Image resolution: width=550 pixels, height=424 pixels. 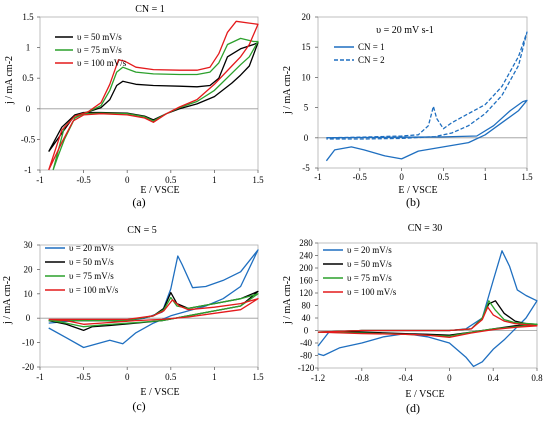 What do you see at coordinates (413, 202) in the screenshot?
I see `panel-caption: (b)` at bounding box center [413, 202].